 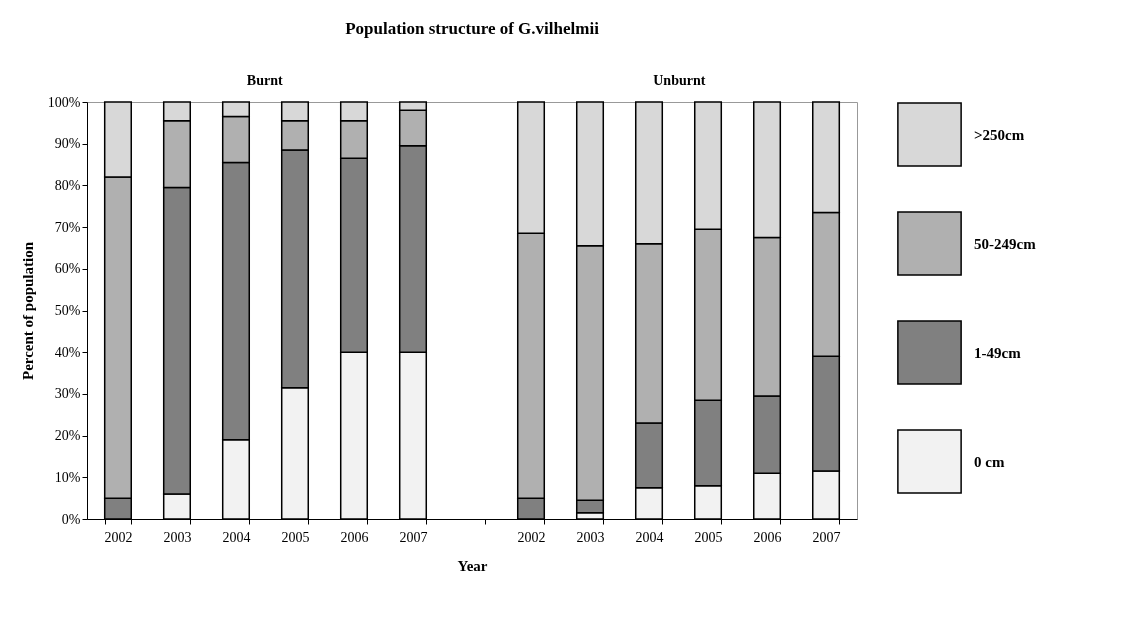 I want to click on y-tick-label: 70%, so click(x=67, y=227).